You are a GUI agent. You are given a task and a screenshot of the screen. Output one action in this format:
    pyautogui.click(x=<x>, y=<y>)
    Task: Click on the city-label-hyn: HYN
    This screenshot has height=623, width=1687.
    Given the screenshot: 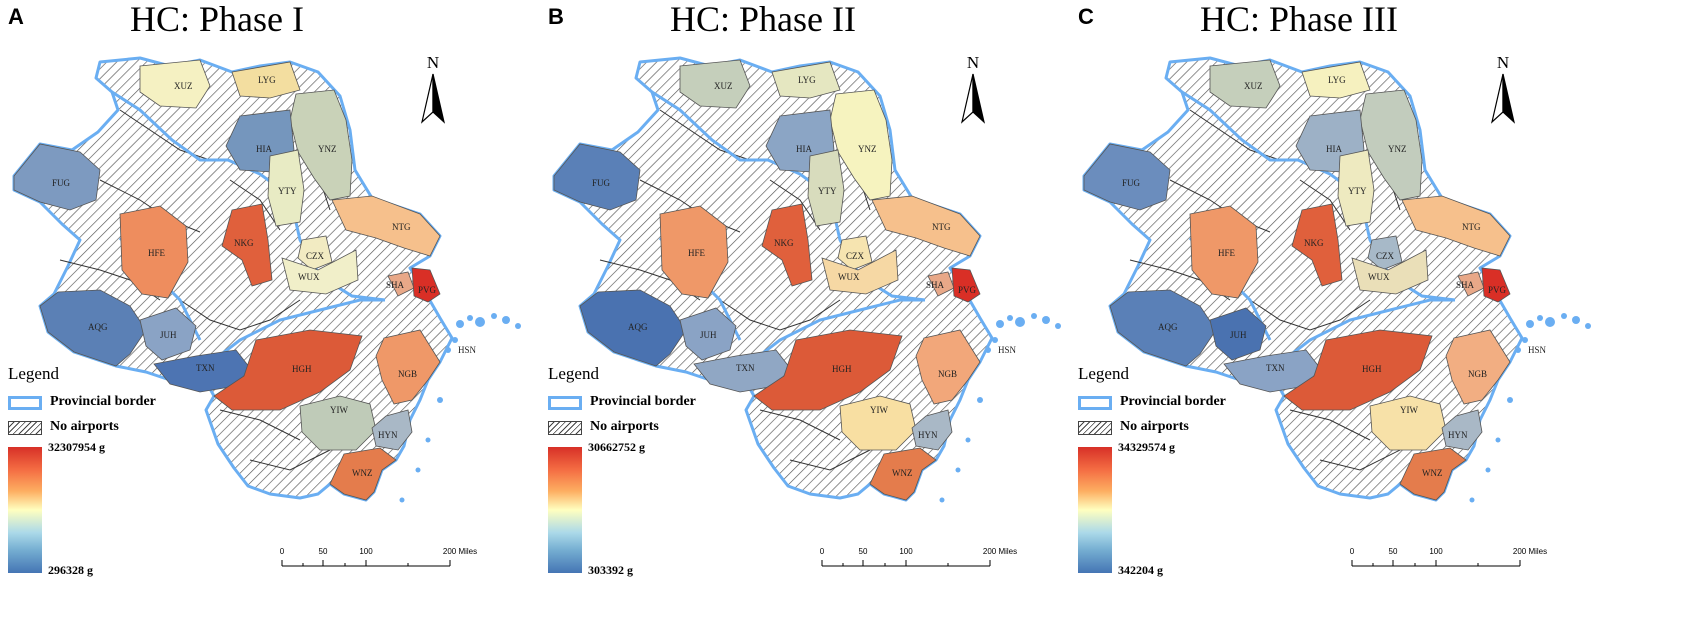 What is the action you would take?
    pyautogui.click(x=1458, y=435)
    